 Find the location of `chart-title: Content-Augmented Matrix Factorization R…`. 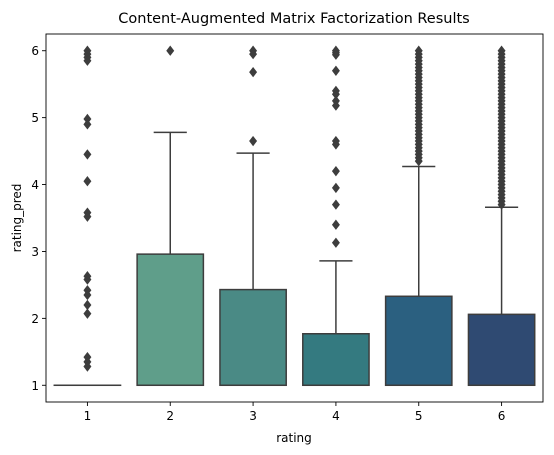

chart-title: Content-Augmented Matrix Factorization R… is located at coordinates (293, 19).